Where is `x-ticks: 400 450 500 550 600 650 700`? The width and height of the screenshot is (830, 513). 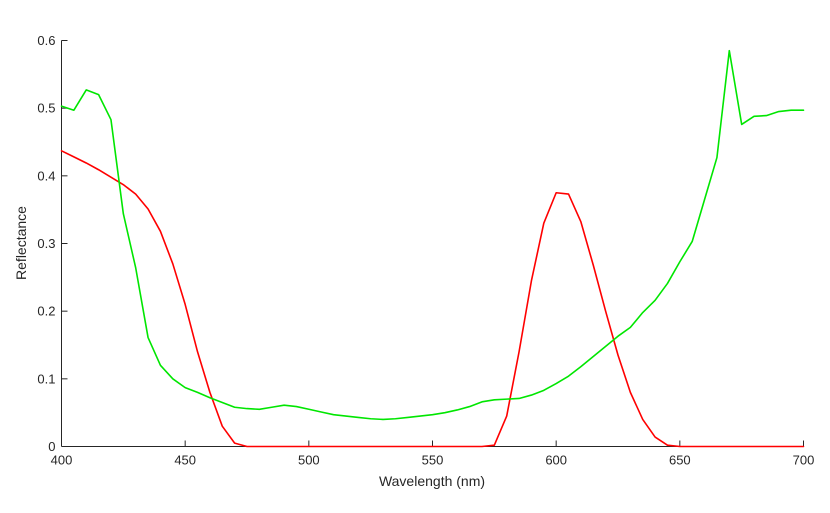 x-ticks: 400 450 500 550 600 650 700 is located at coordinates (433, 454).